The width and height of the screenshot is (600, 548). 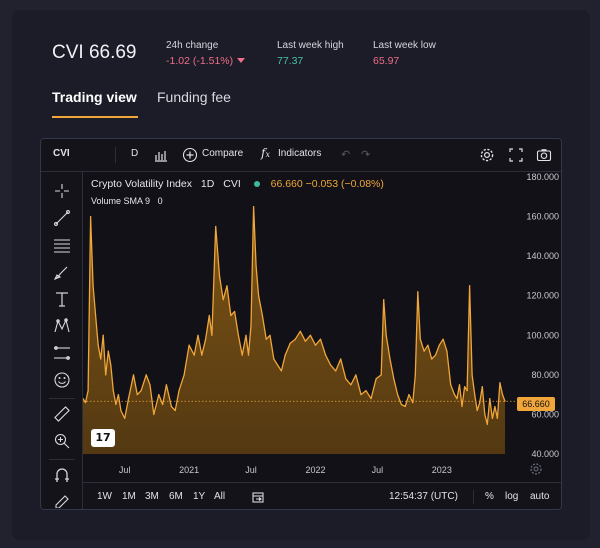 What do you see at coordinates (536, 469) in the screenshot?
I see `chart-settings-gear-icon` at bounding box center [536, 469].